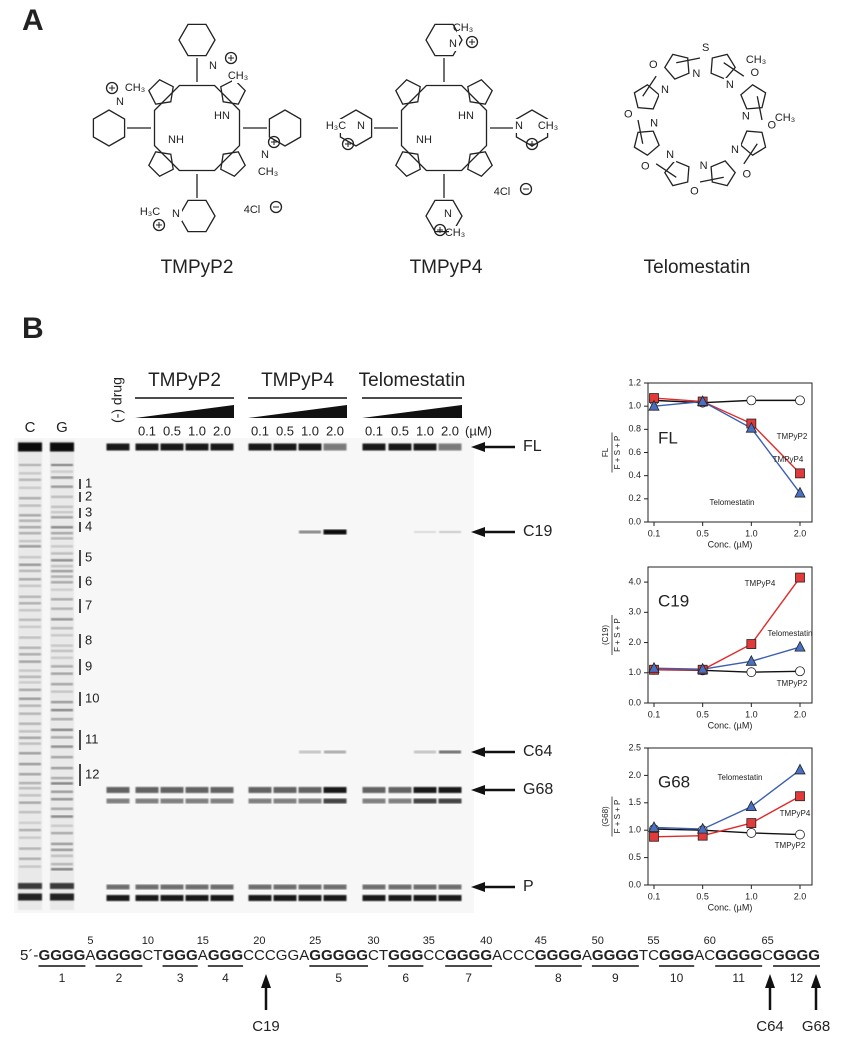 The width and height of the screenshot is (844, 1050). I want to click on run-marker: 4, so click(88, 525).